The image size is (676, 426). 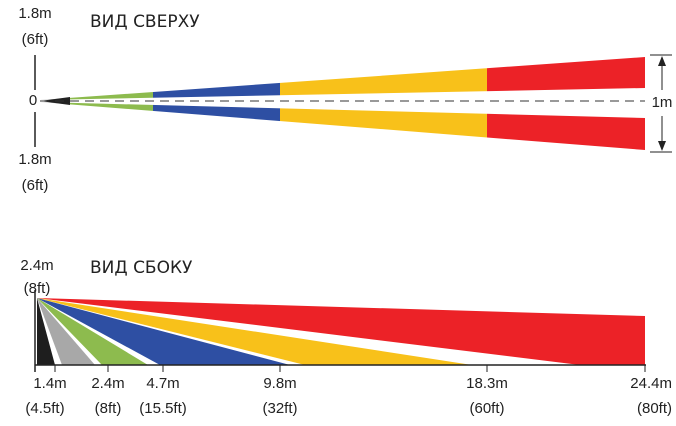 What do you see at coordinates (35, 185) in the screenshot?
I see `lower-width-imperial: (6ft)` at bounding box center [35, 185].